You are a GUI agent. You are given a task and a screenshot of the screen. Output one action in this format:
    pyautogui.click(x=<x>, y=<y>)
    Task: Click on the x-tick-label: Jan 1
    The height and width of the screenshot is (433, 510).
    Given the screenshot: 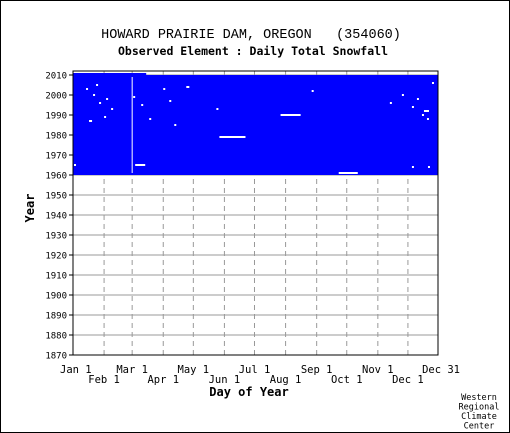 What is the action you would take?
    pyautogui.click(x=76, y=370)
    